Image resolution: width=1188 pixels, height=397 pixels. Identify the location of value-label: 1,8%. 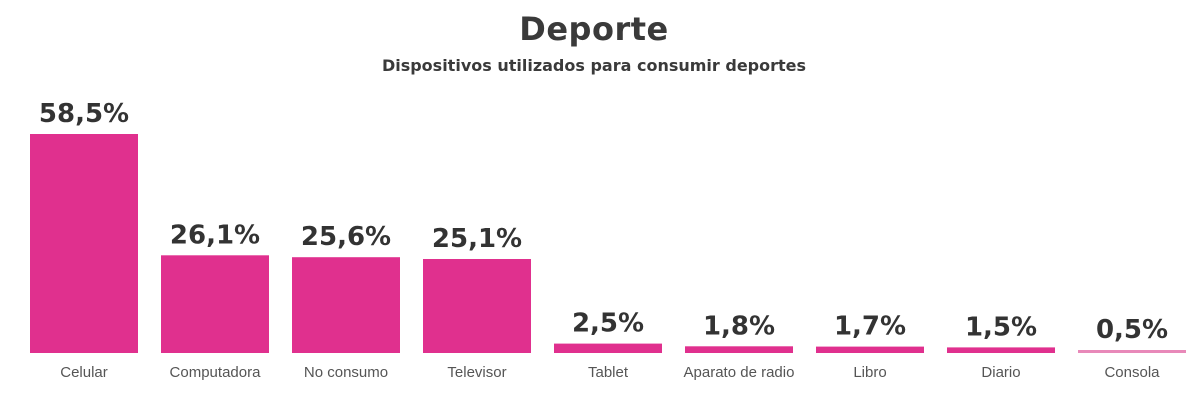
(739, 326).